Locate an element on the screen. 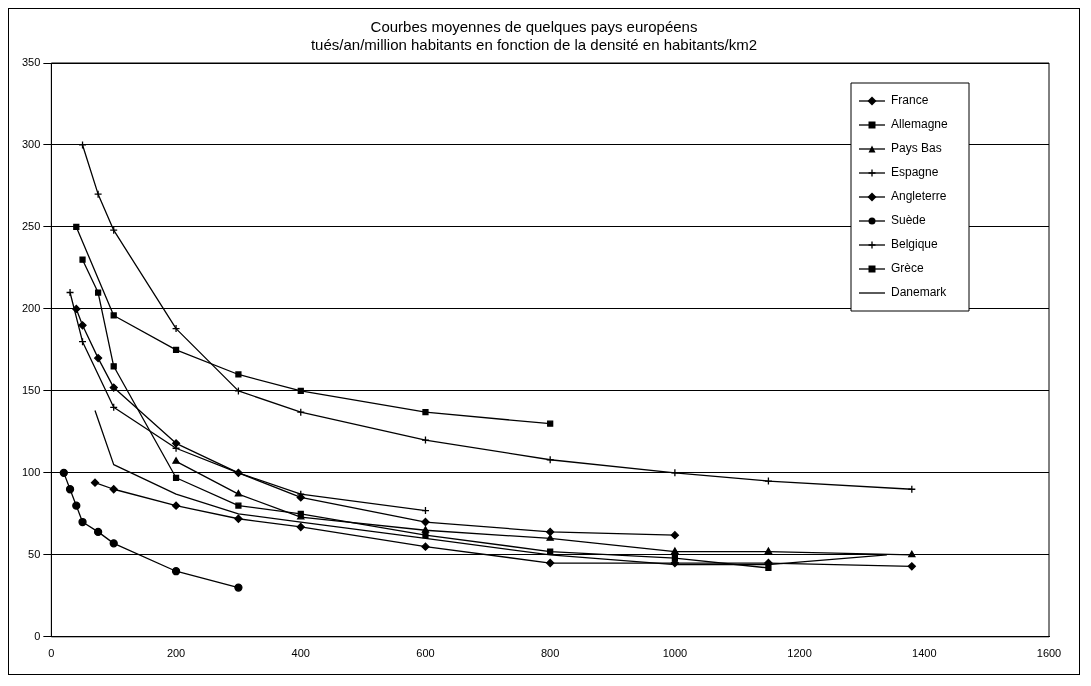  y-tick-label: 100 is located at coordinates (31, 471).